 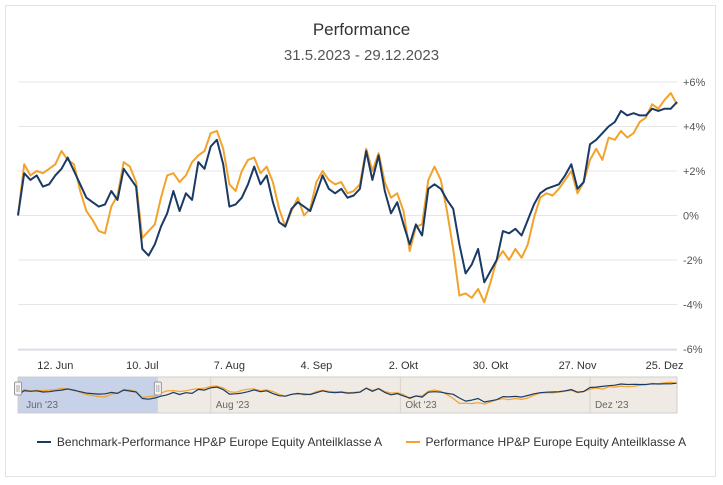 I want to click on navigator-series, so click(x=347, y=393).